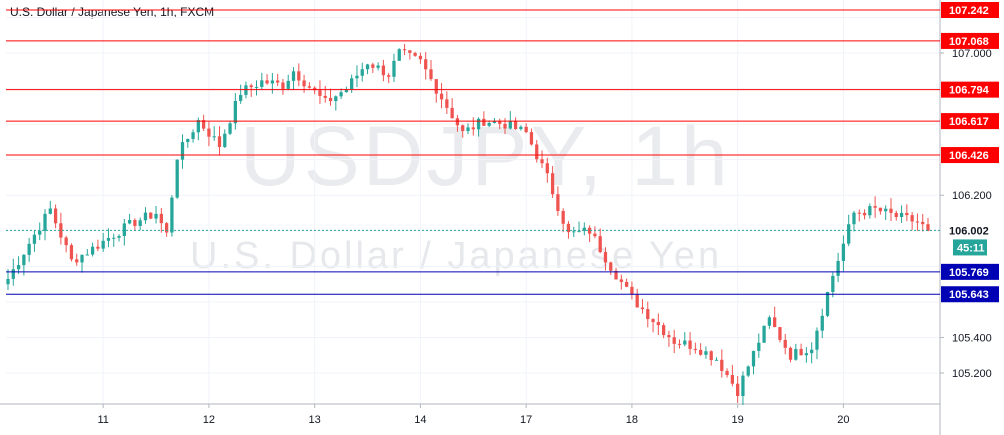 This screenshot has height=435, width=1004. I want to click on x-tick-label: 14, so click(420, 420).